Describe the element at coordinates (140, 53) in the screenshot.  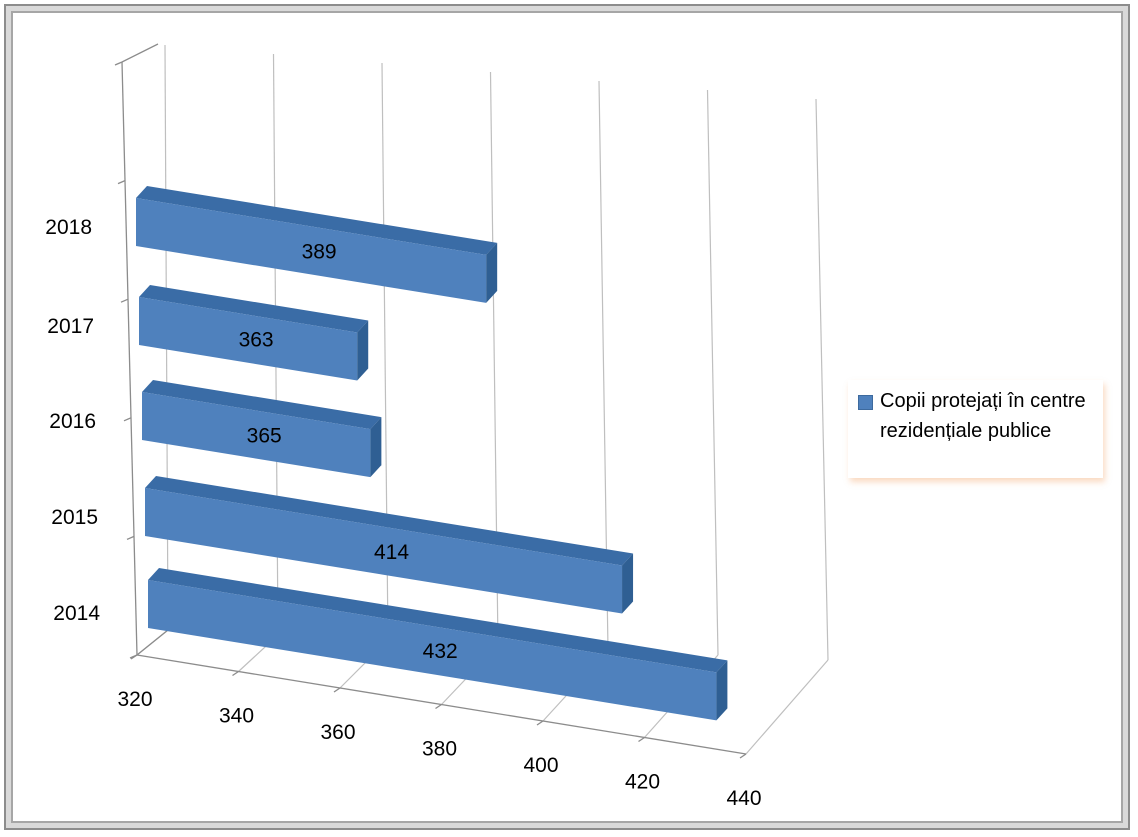
I see `left-wall-top` at that location.